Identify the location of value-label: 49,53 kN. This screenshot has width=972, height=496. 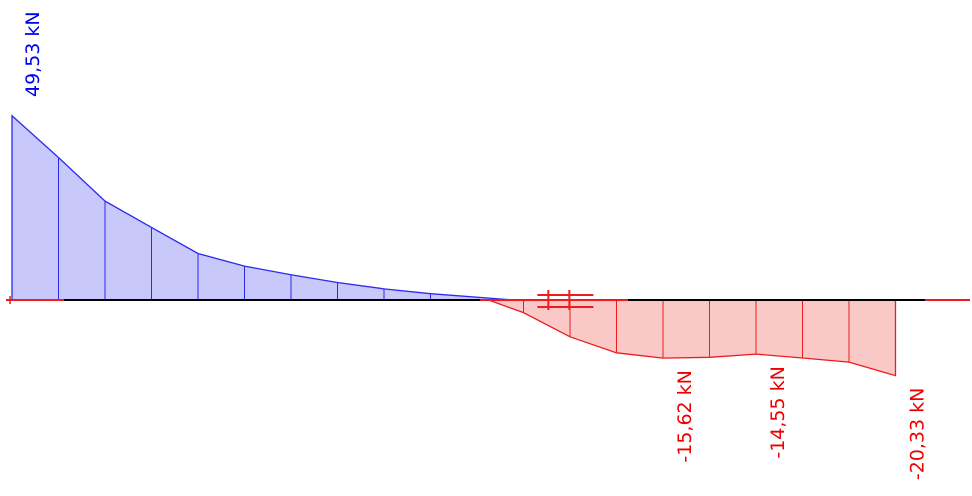
(33, 54).